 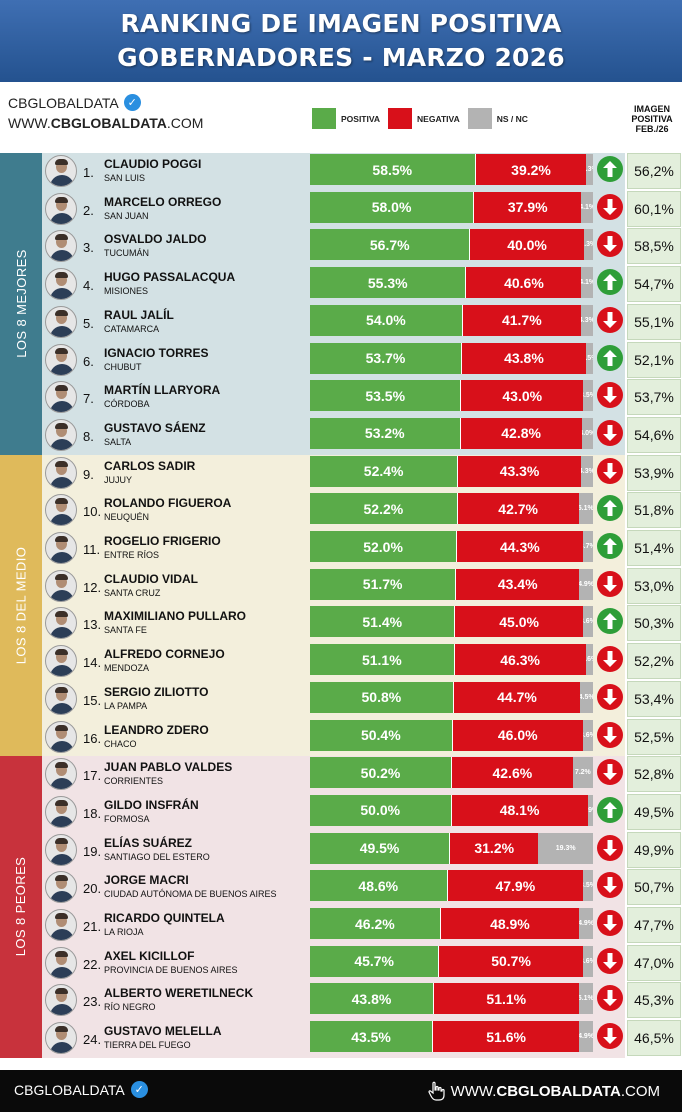 What do you see at coordinates (519, 622) in the screenshot?
I see `negative-segment: 45.0%` at bounding box center [519, 622].